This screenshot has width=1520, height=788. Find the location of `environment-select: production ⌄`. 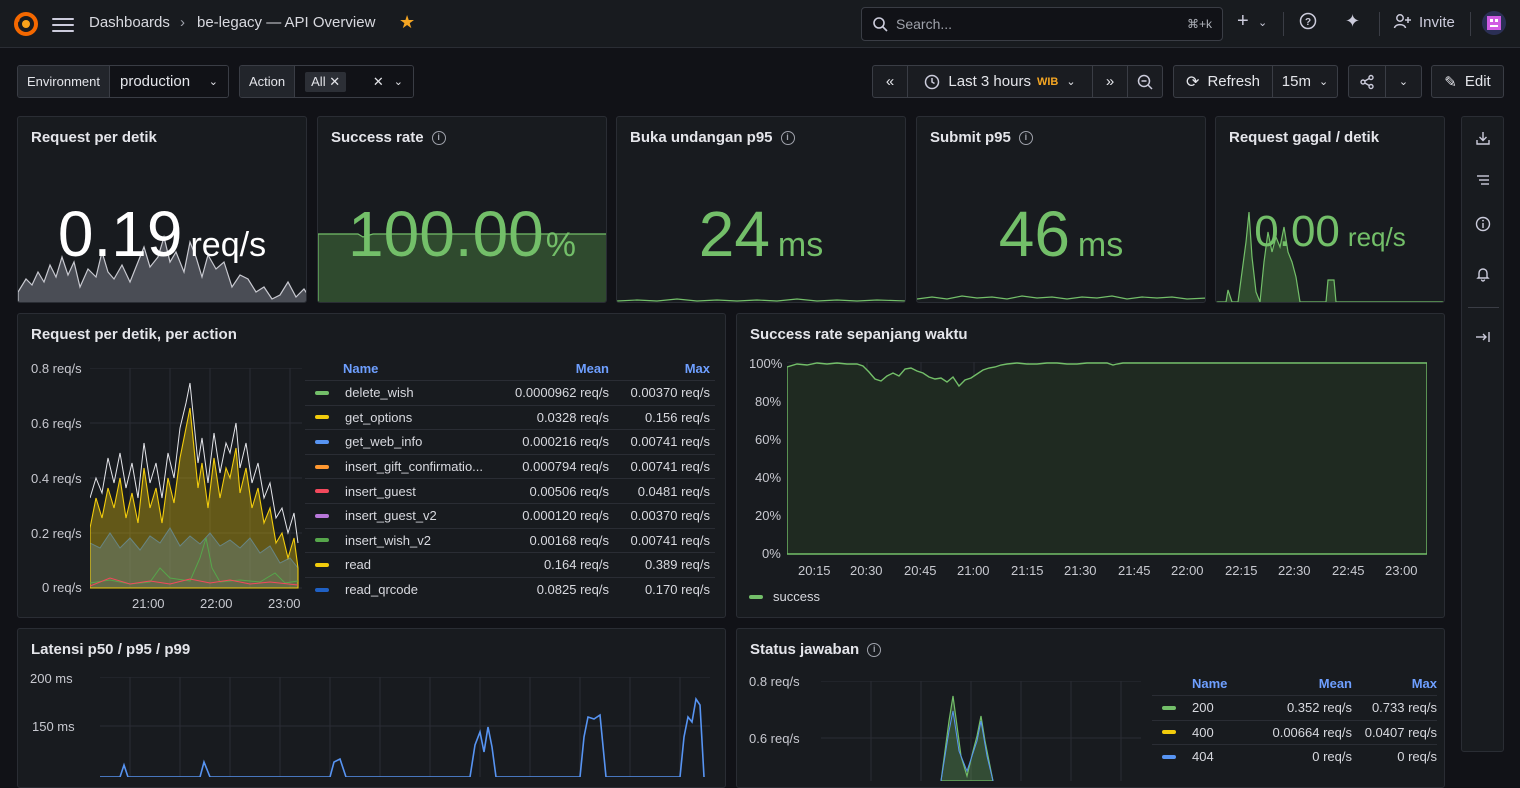

environment-select: production ⌄ is located at coordinates (168, 81).